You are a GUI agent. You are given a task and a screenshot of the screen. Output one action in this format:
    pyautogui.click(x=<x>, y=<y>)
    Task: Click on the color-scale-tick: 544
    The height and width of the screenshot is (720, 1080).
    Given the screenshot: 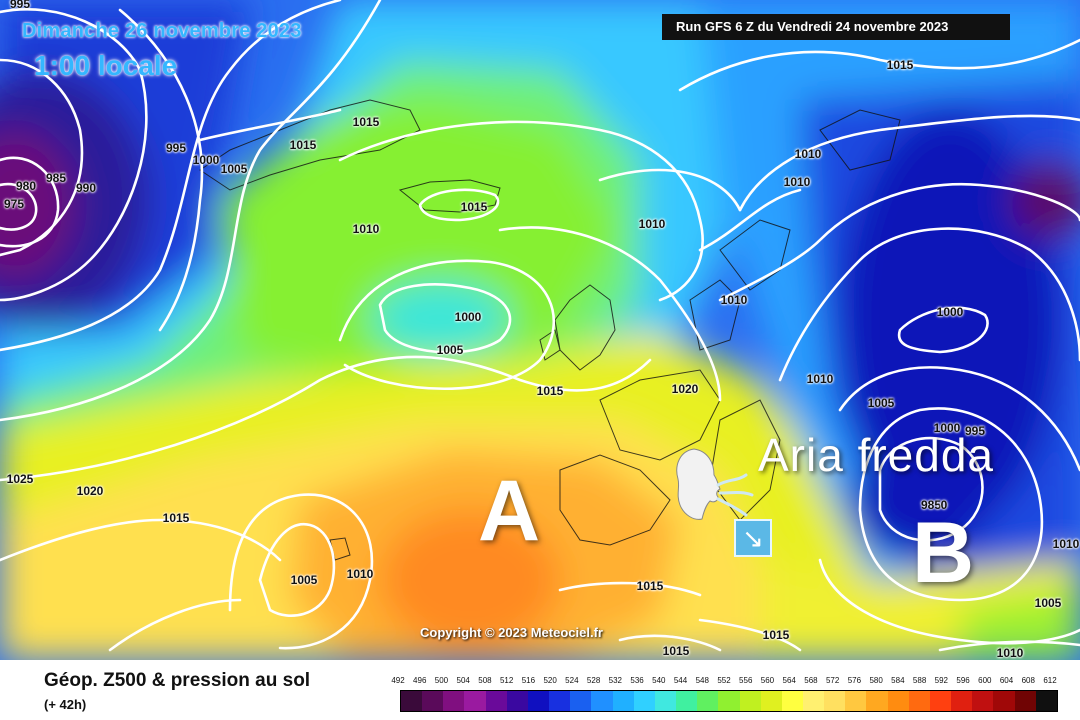 What is the action you would take?
    pyautogui.click(x=680, y=680)
    